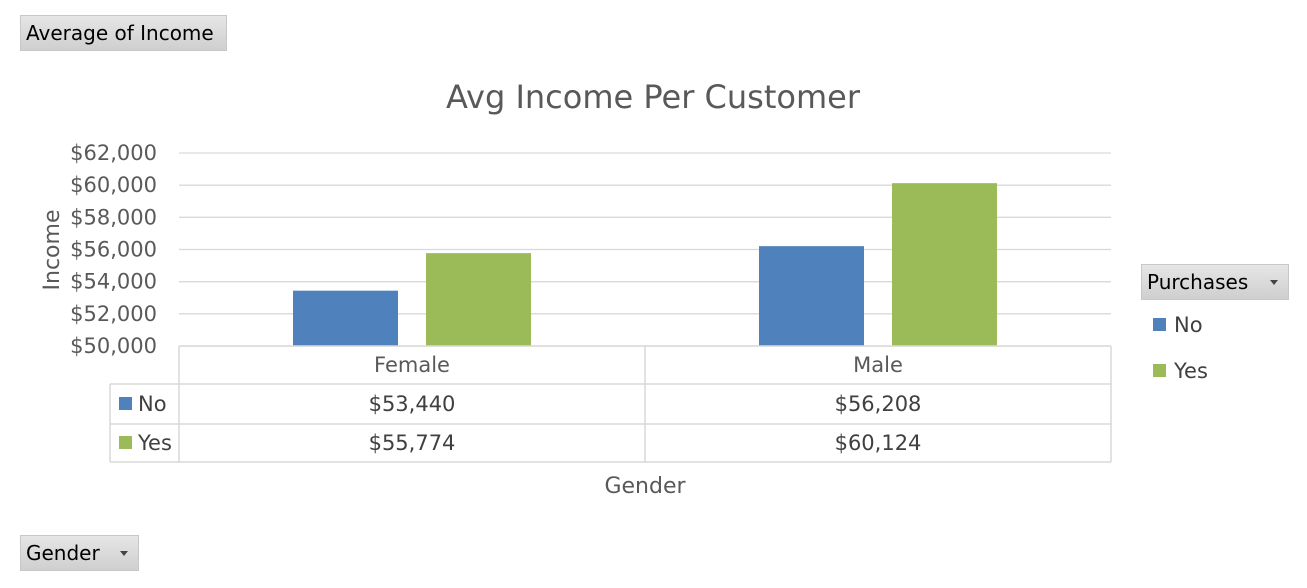  I want to click on legend-swatch-yes, so click(1159, 370).